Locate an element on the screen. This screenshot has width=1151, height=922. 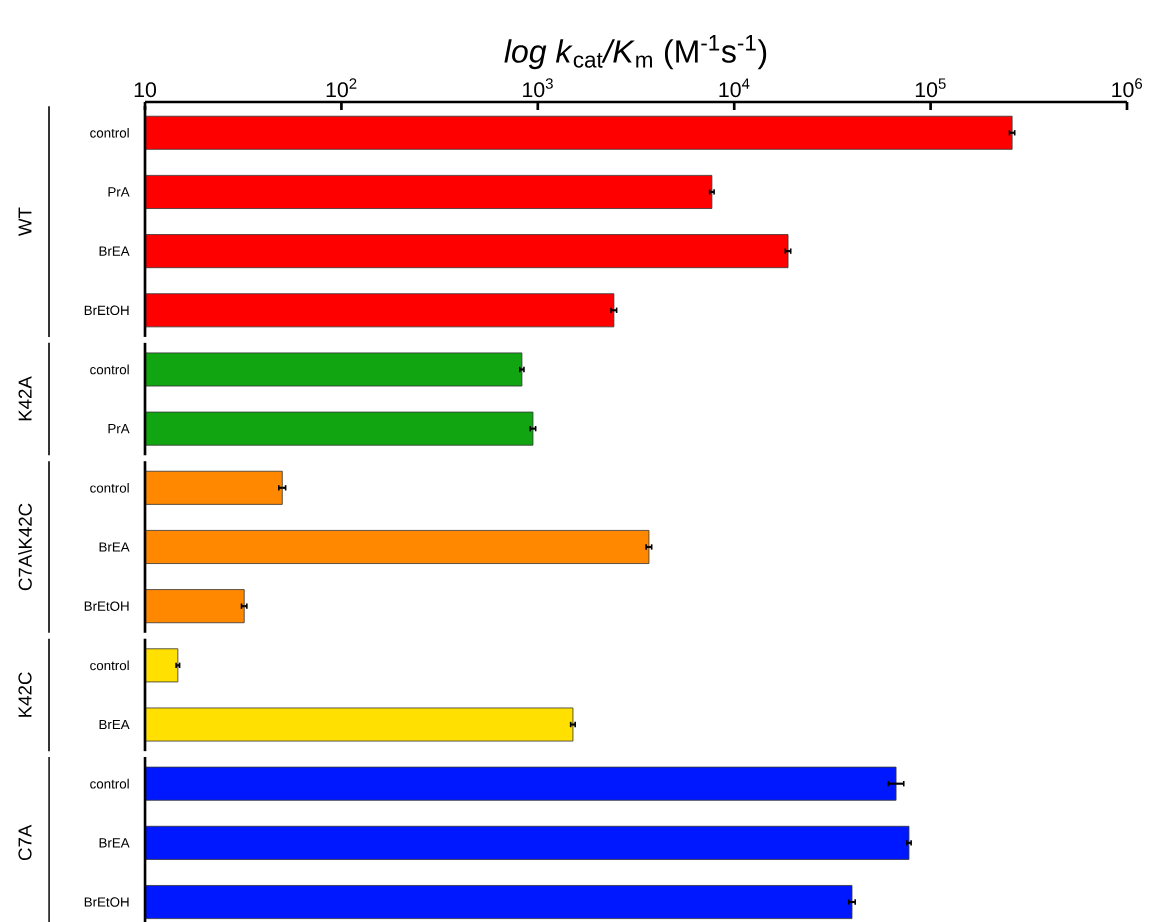
text: K42A is located at coordinates (25, 398).